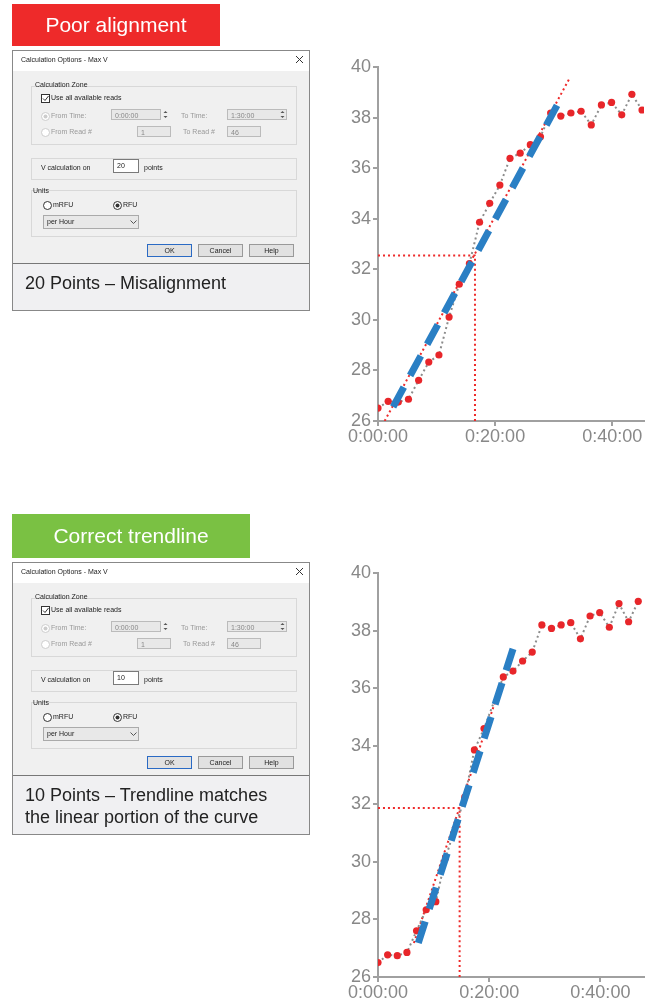 The height and width of the screenshot is (1008, 648). Describe the element at coordinates (161, 287) in the screenshot. I see `text: 20 Points – Misalignment` at that location.